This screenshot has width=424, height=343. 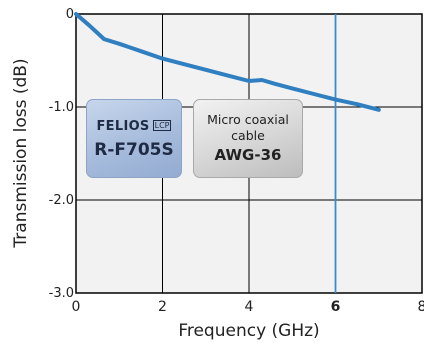 I want to click on coax-label-box: Micro coaxial cable AWG-36, so click(x=248, y=138).